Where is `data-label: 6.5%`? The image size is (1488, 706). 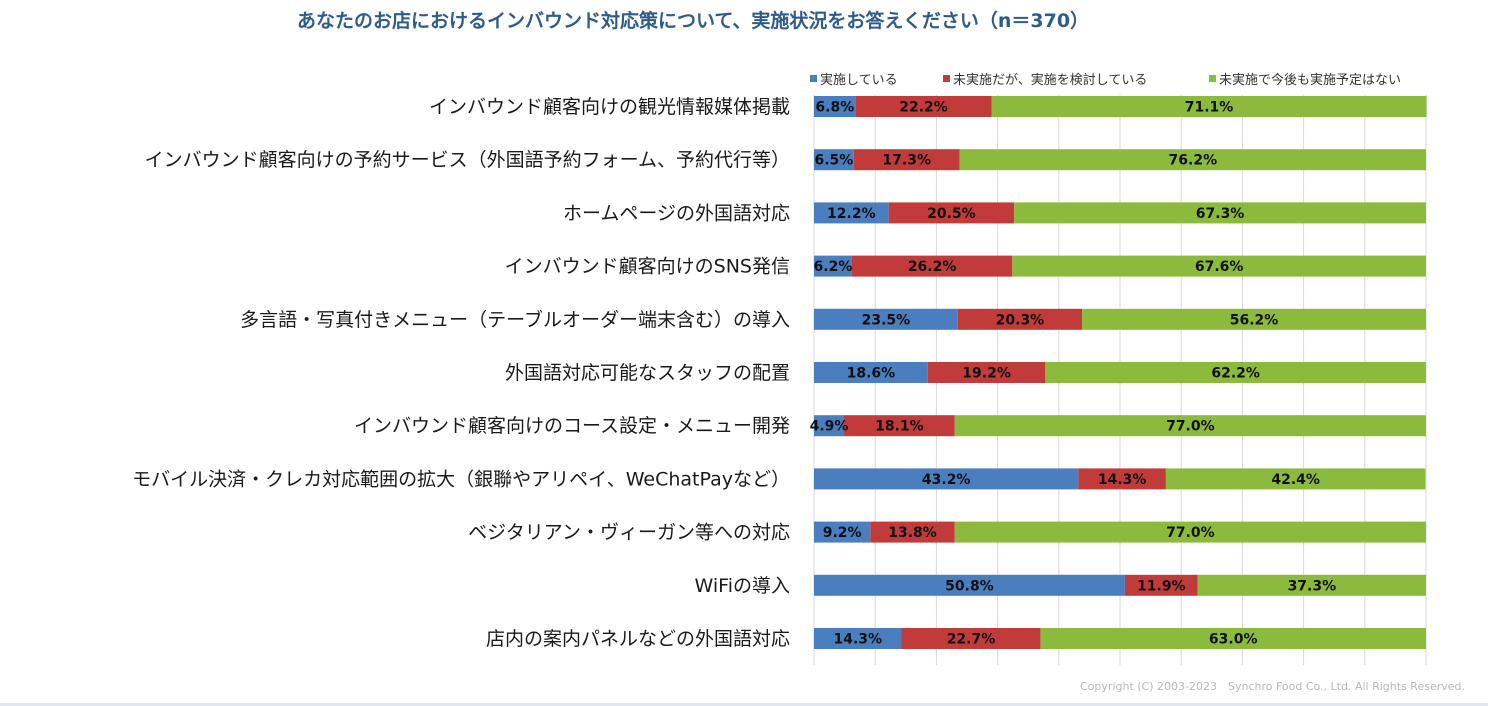
data-label: 6.5% is located at coordinates (833, 161).